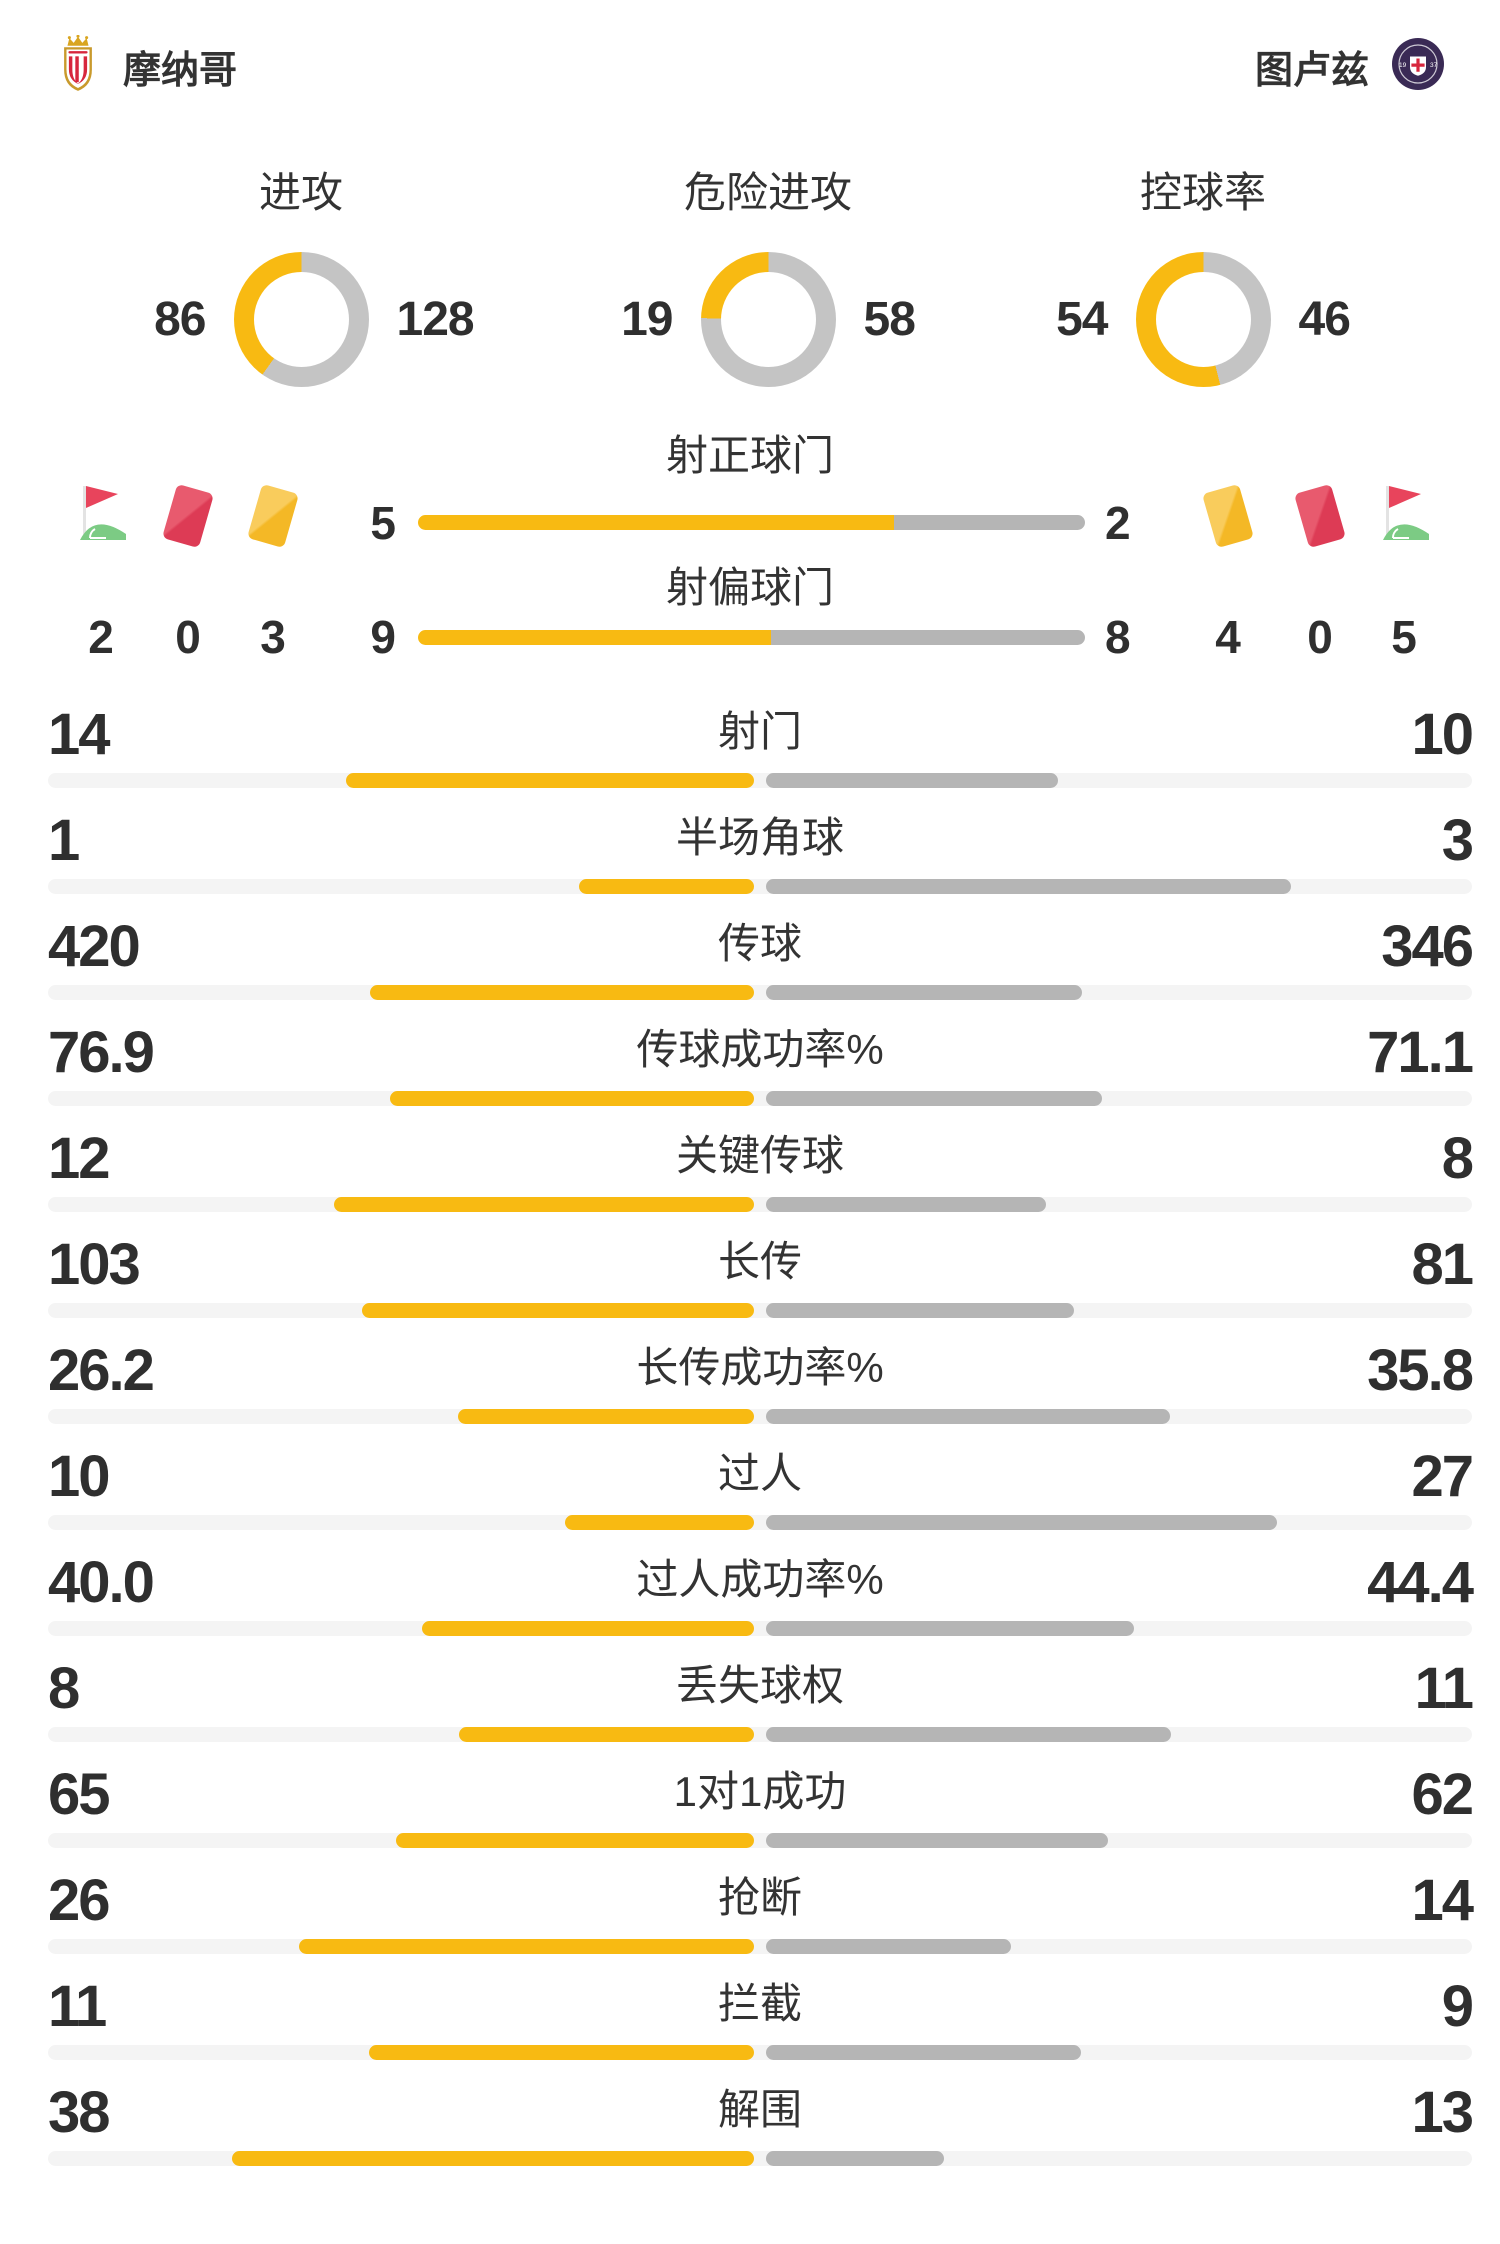 Image resolution: width=1500 pixels, height=2244 pixels. I want to click on stat-name: 长传成功率%, so click(760, 1367).